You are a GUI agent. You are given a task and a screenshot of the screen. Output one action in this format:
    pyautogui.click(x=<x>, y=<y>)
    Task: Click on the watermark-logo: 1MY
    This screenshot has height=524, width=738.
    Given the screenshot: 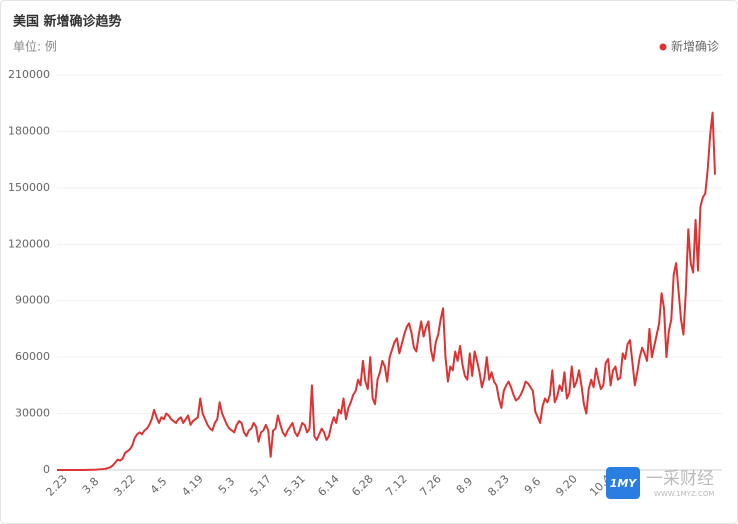 What is the action you would take?
    pyautogui.click(x=624, y=483)
    